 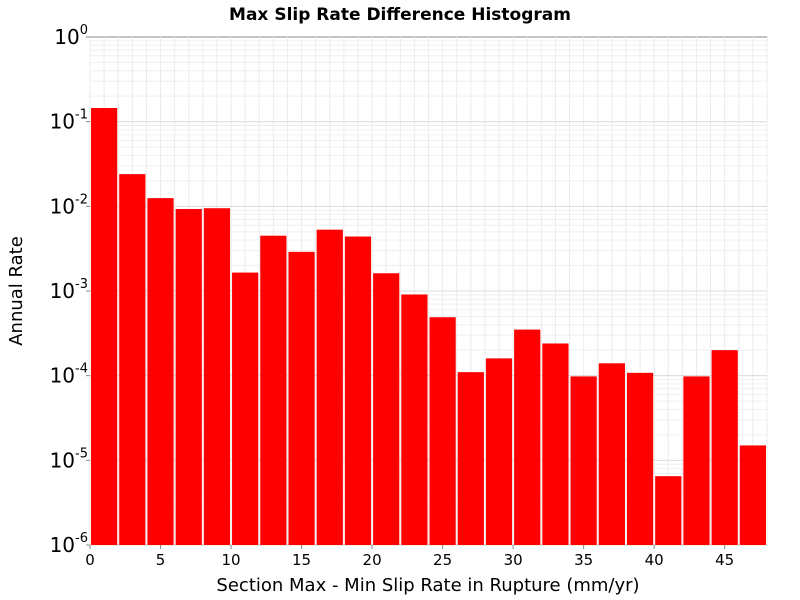 I want to click on chart-title: Max Slip Rate Difference Histogram, so click(x=400, y=15).